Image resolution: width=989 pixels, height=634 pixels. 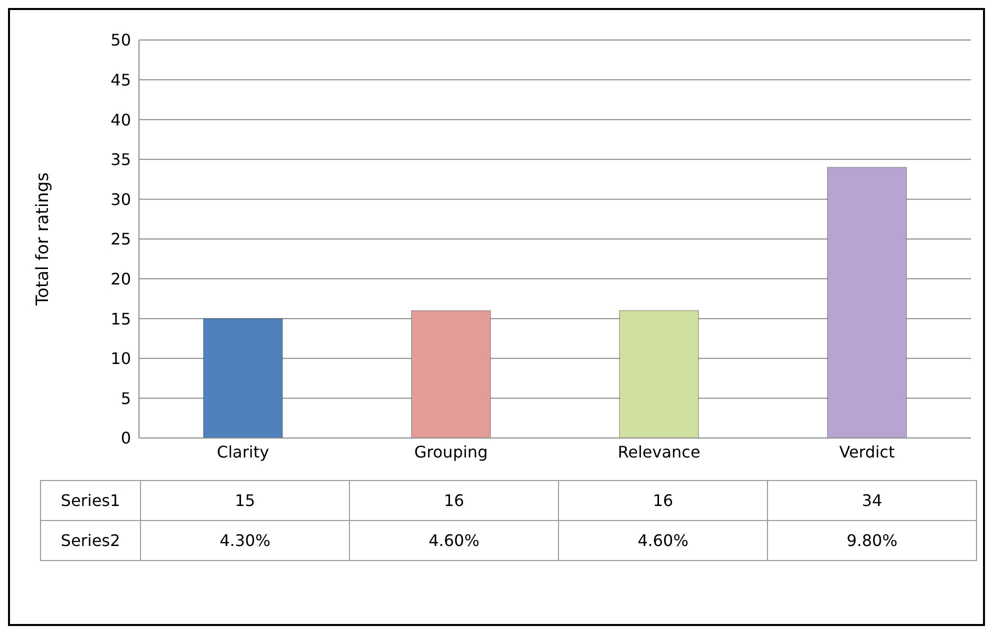 What do you see at coordinates (125, 398) in the screenshot?
I see `y-tick-label: 5` at bounding box center [125, 398].